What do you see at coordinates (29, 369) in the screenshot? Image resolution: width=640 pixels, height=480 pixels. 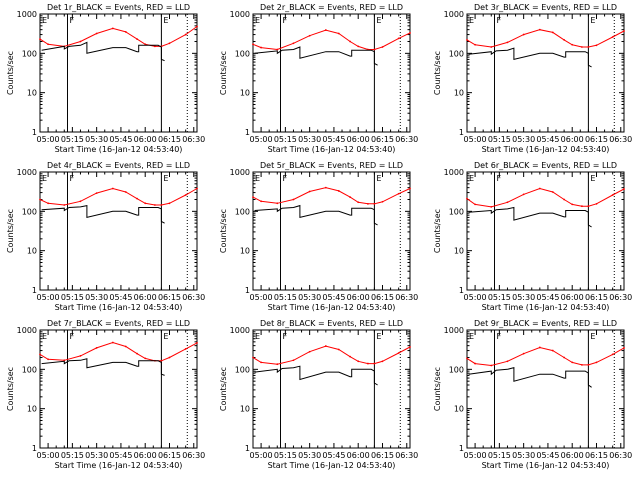 I see `y-tick-label: 100` at bounding box center [29, 369].